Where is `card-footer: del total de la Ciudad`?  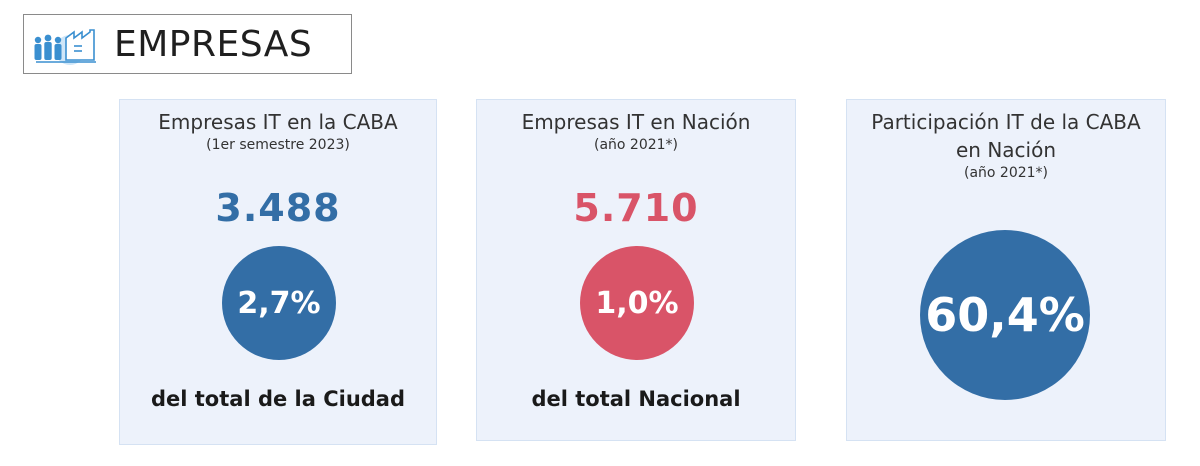
card-footer: del total de la Ciudad is located at coordinates (278, 399).